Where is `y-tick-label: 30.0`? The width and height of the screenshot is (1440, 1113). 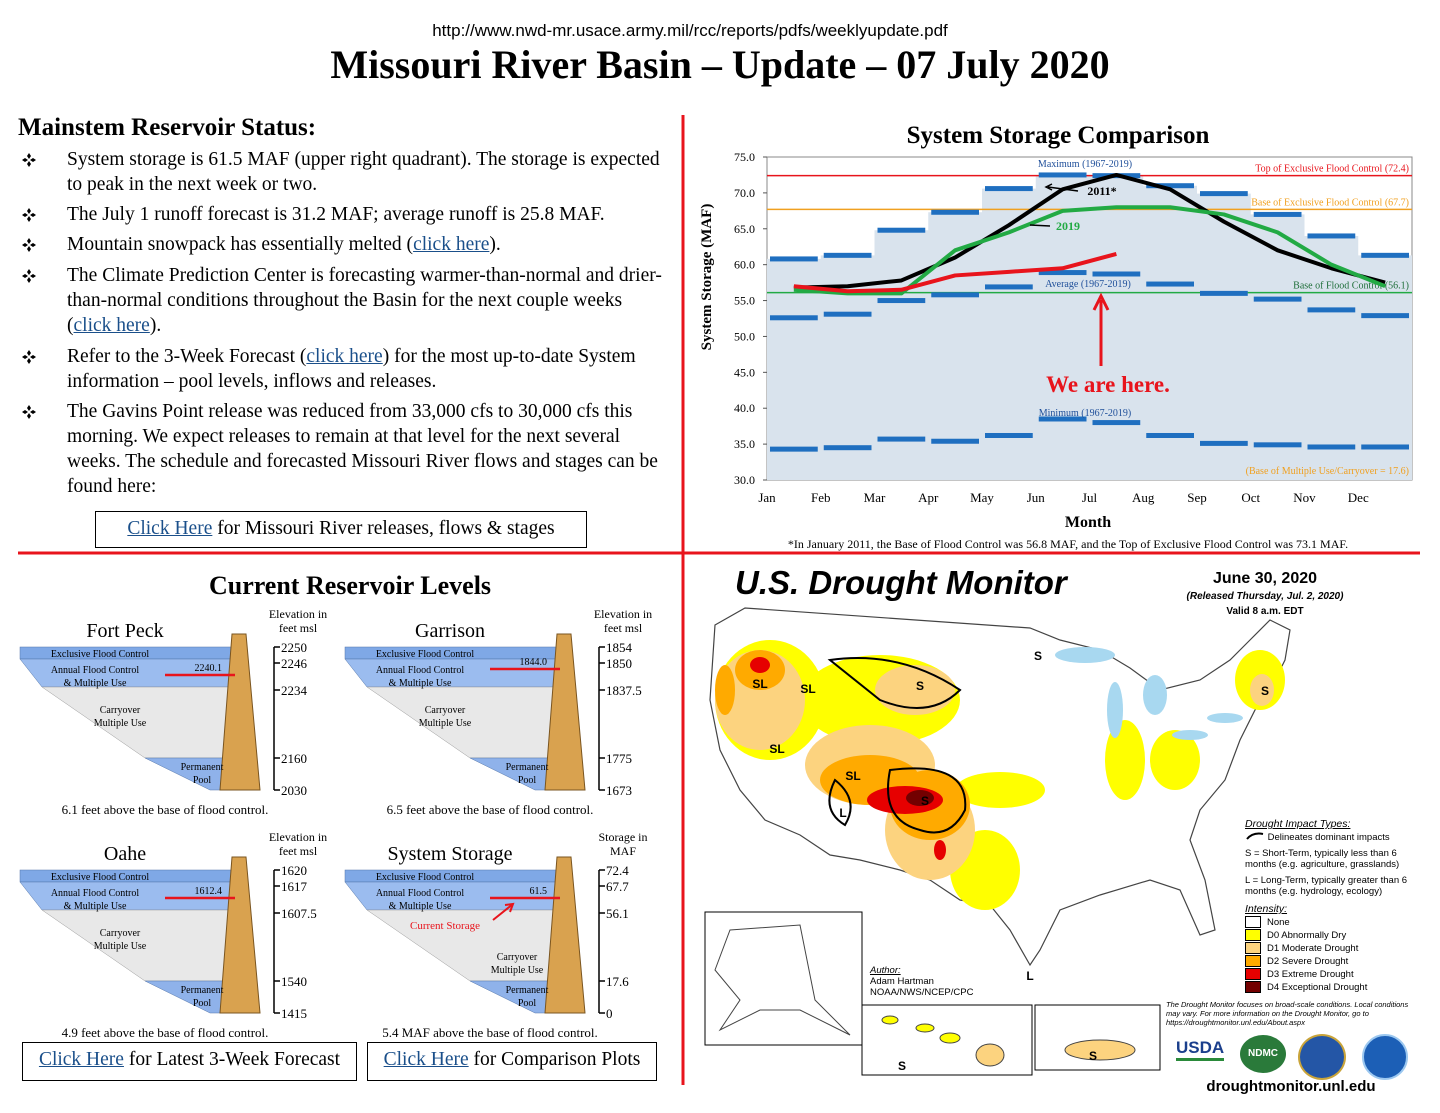
y-tick-label: 30.0 is located at coordinates (744, 480).